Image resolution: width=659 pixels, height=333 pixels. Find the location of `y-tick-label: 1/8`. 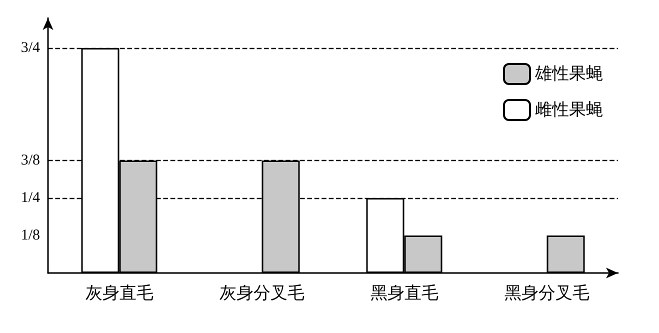

y-tick-label: 1/8 is located at coordinates (30, 236).